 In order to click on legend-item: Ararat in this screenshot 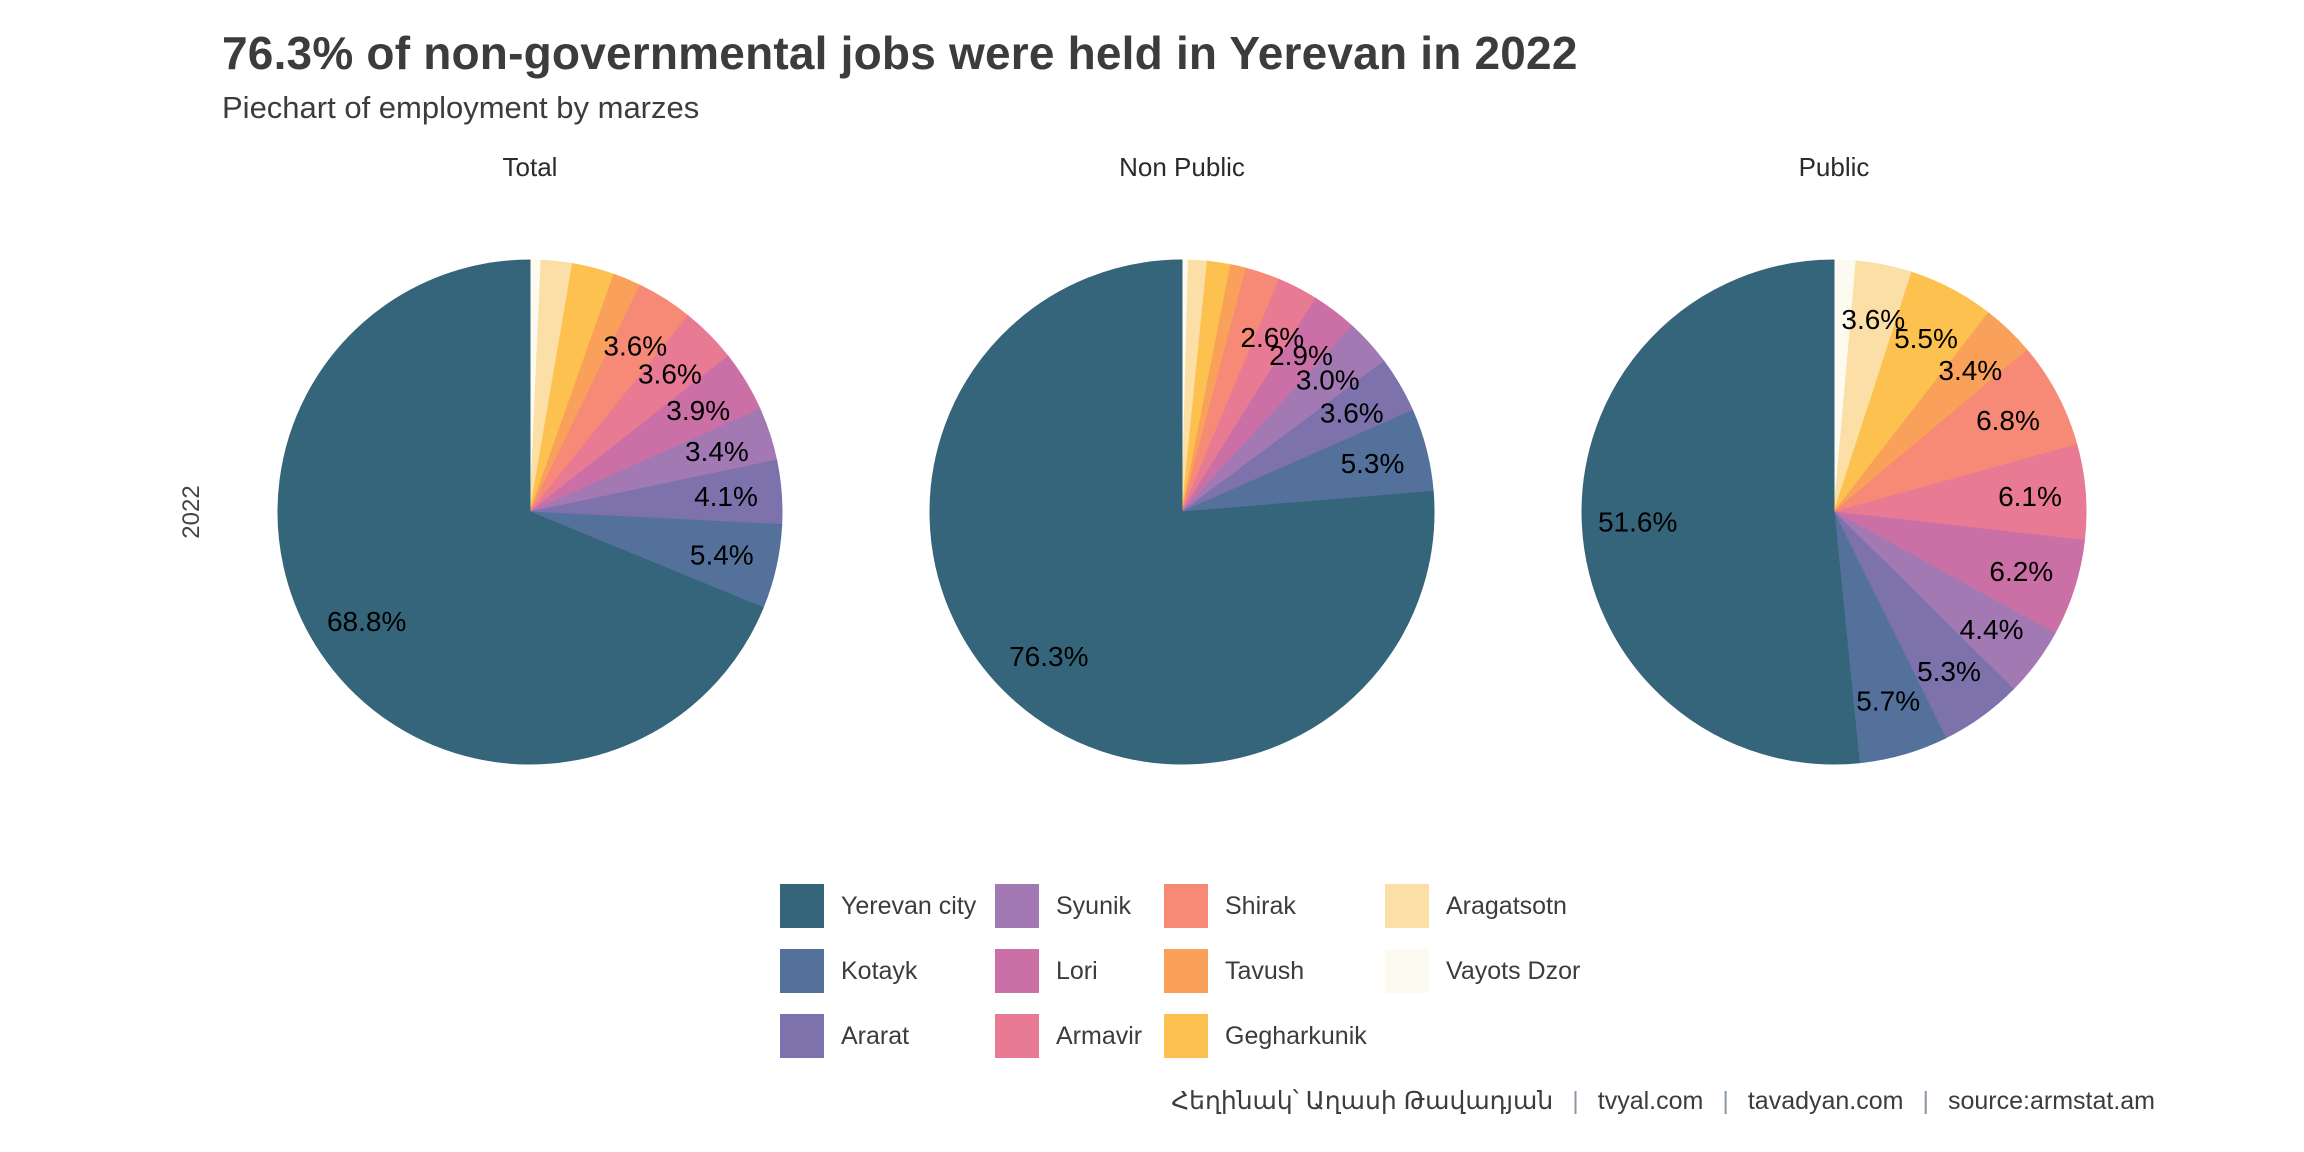, I will do `click(887, 1036)`.